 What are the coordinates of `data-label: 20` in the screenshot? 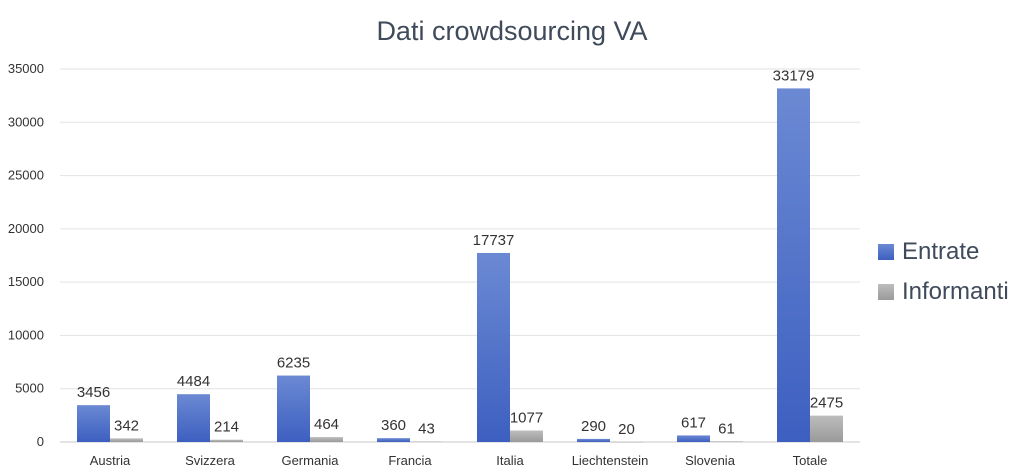 It's located at (626, 429).